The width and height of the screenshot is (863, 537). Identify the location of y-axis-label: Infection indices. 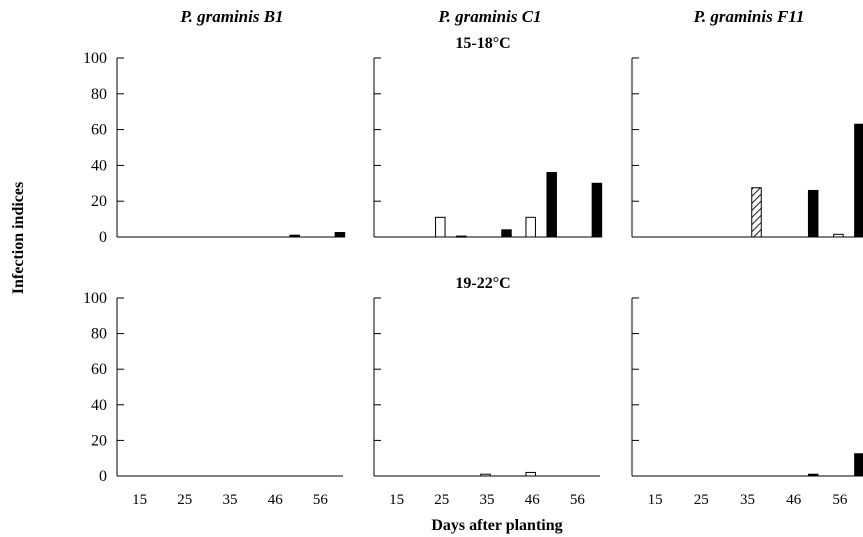
(18, 238).